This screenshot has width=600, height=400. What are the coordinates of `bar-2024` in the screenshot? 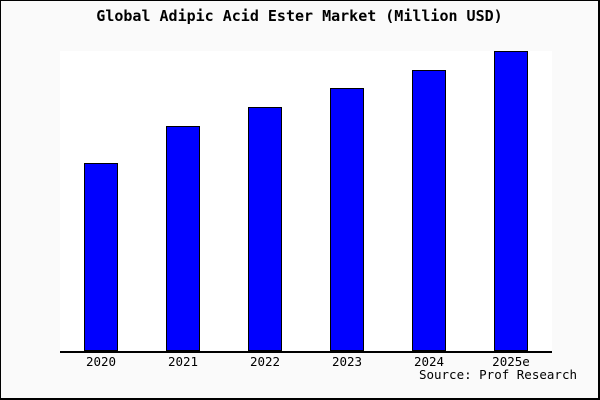 It's located at (429, 210).